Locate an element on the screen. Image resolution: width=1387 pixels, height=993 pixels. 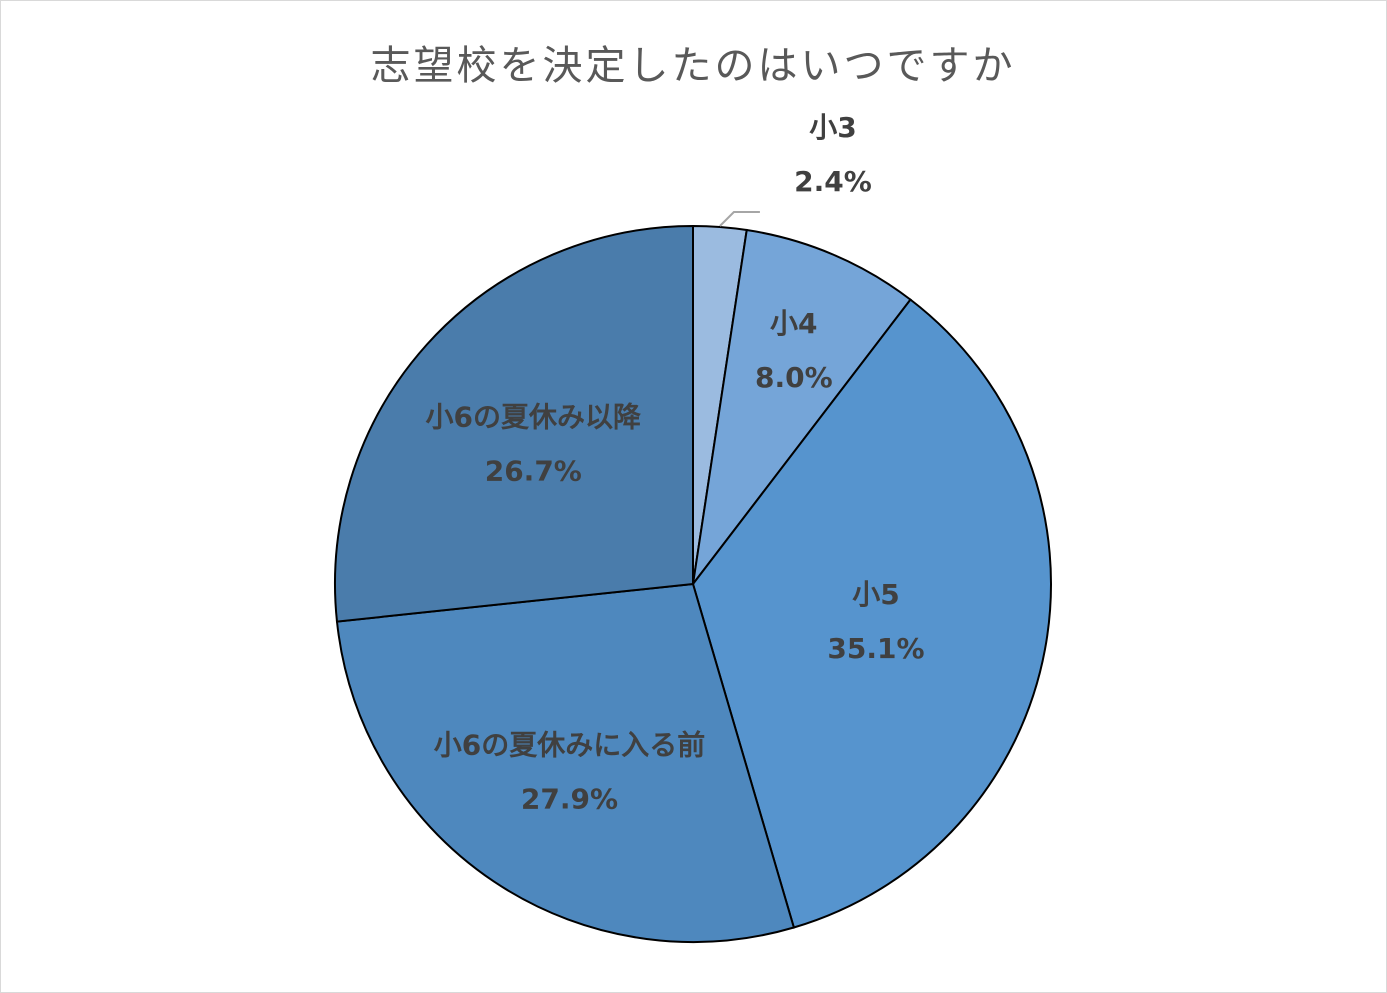
leader-line is located at coordinates (739, 219).